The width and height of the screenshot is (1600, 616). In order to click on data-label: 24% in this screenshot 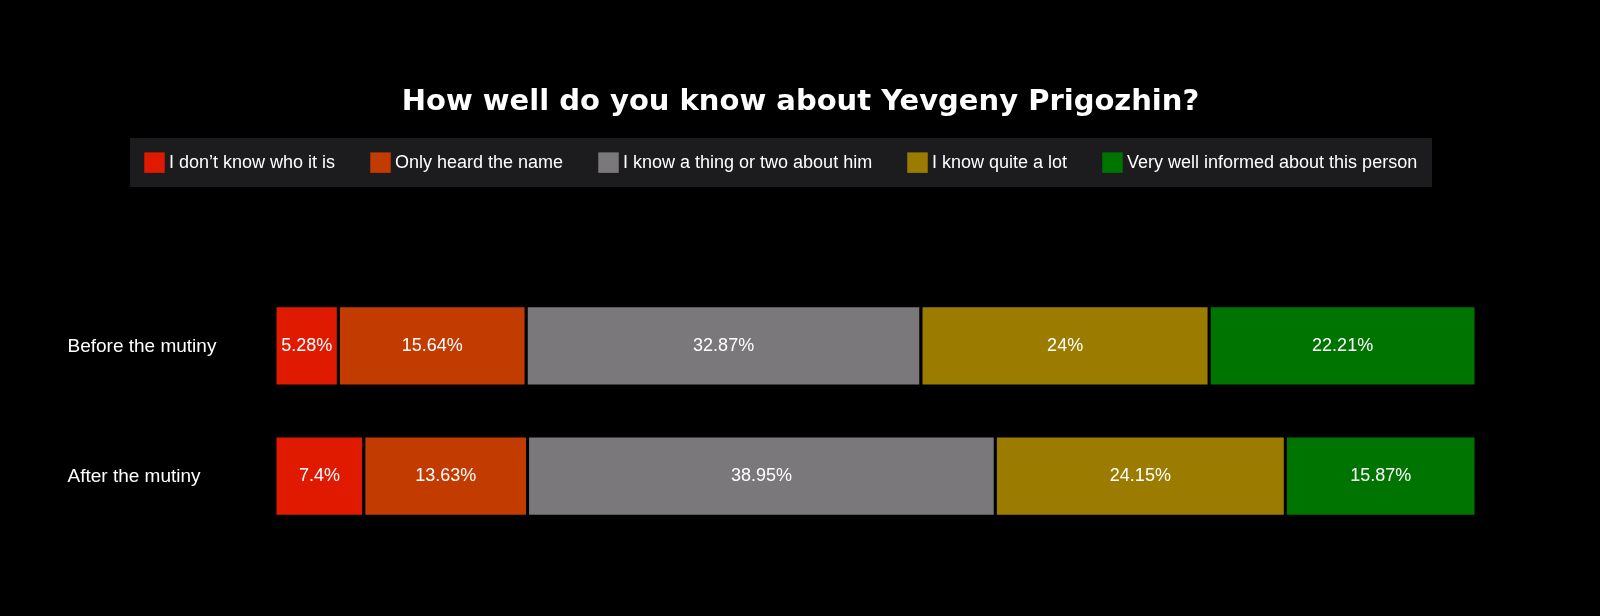, I will do `click(1065, 344)`.